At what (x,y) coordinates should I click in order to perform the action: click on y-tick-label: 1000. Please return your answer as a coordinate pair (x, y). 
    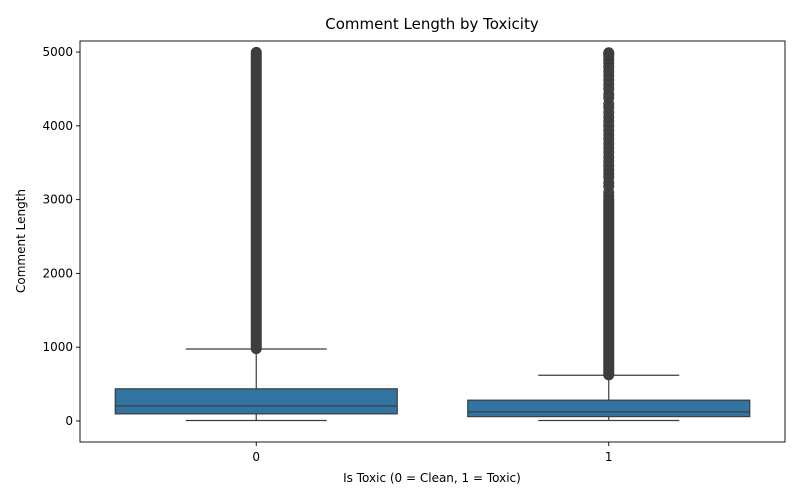
    Looking at the image, I should click on (57, 347).